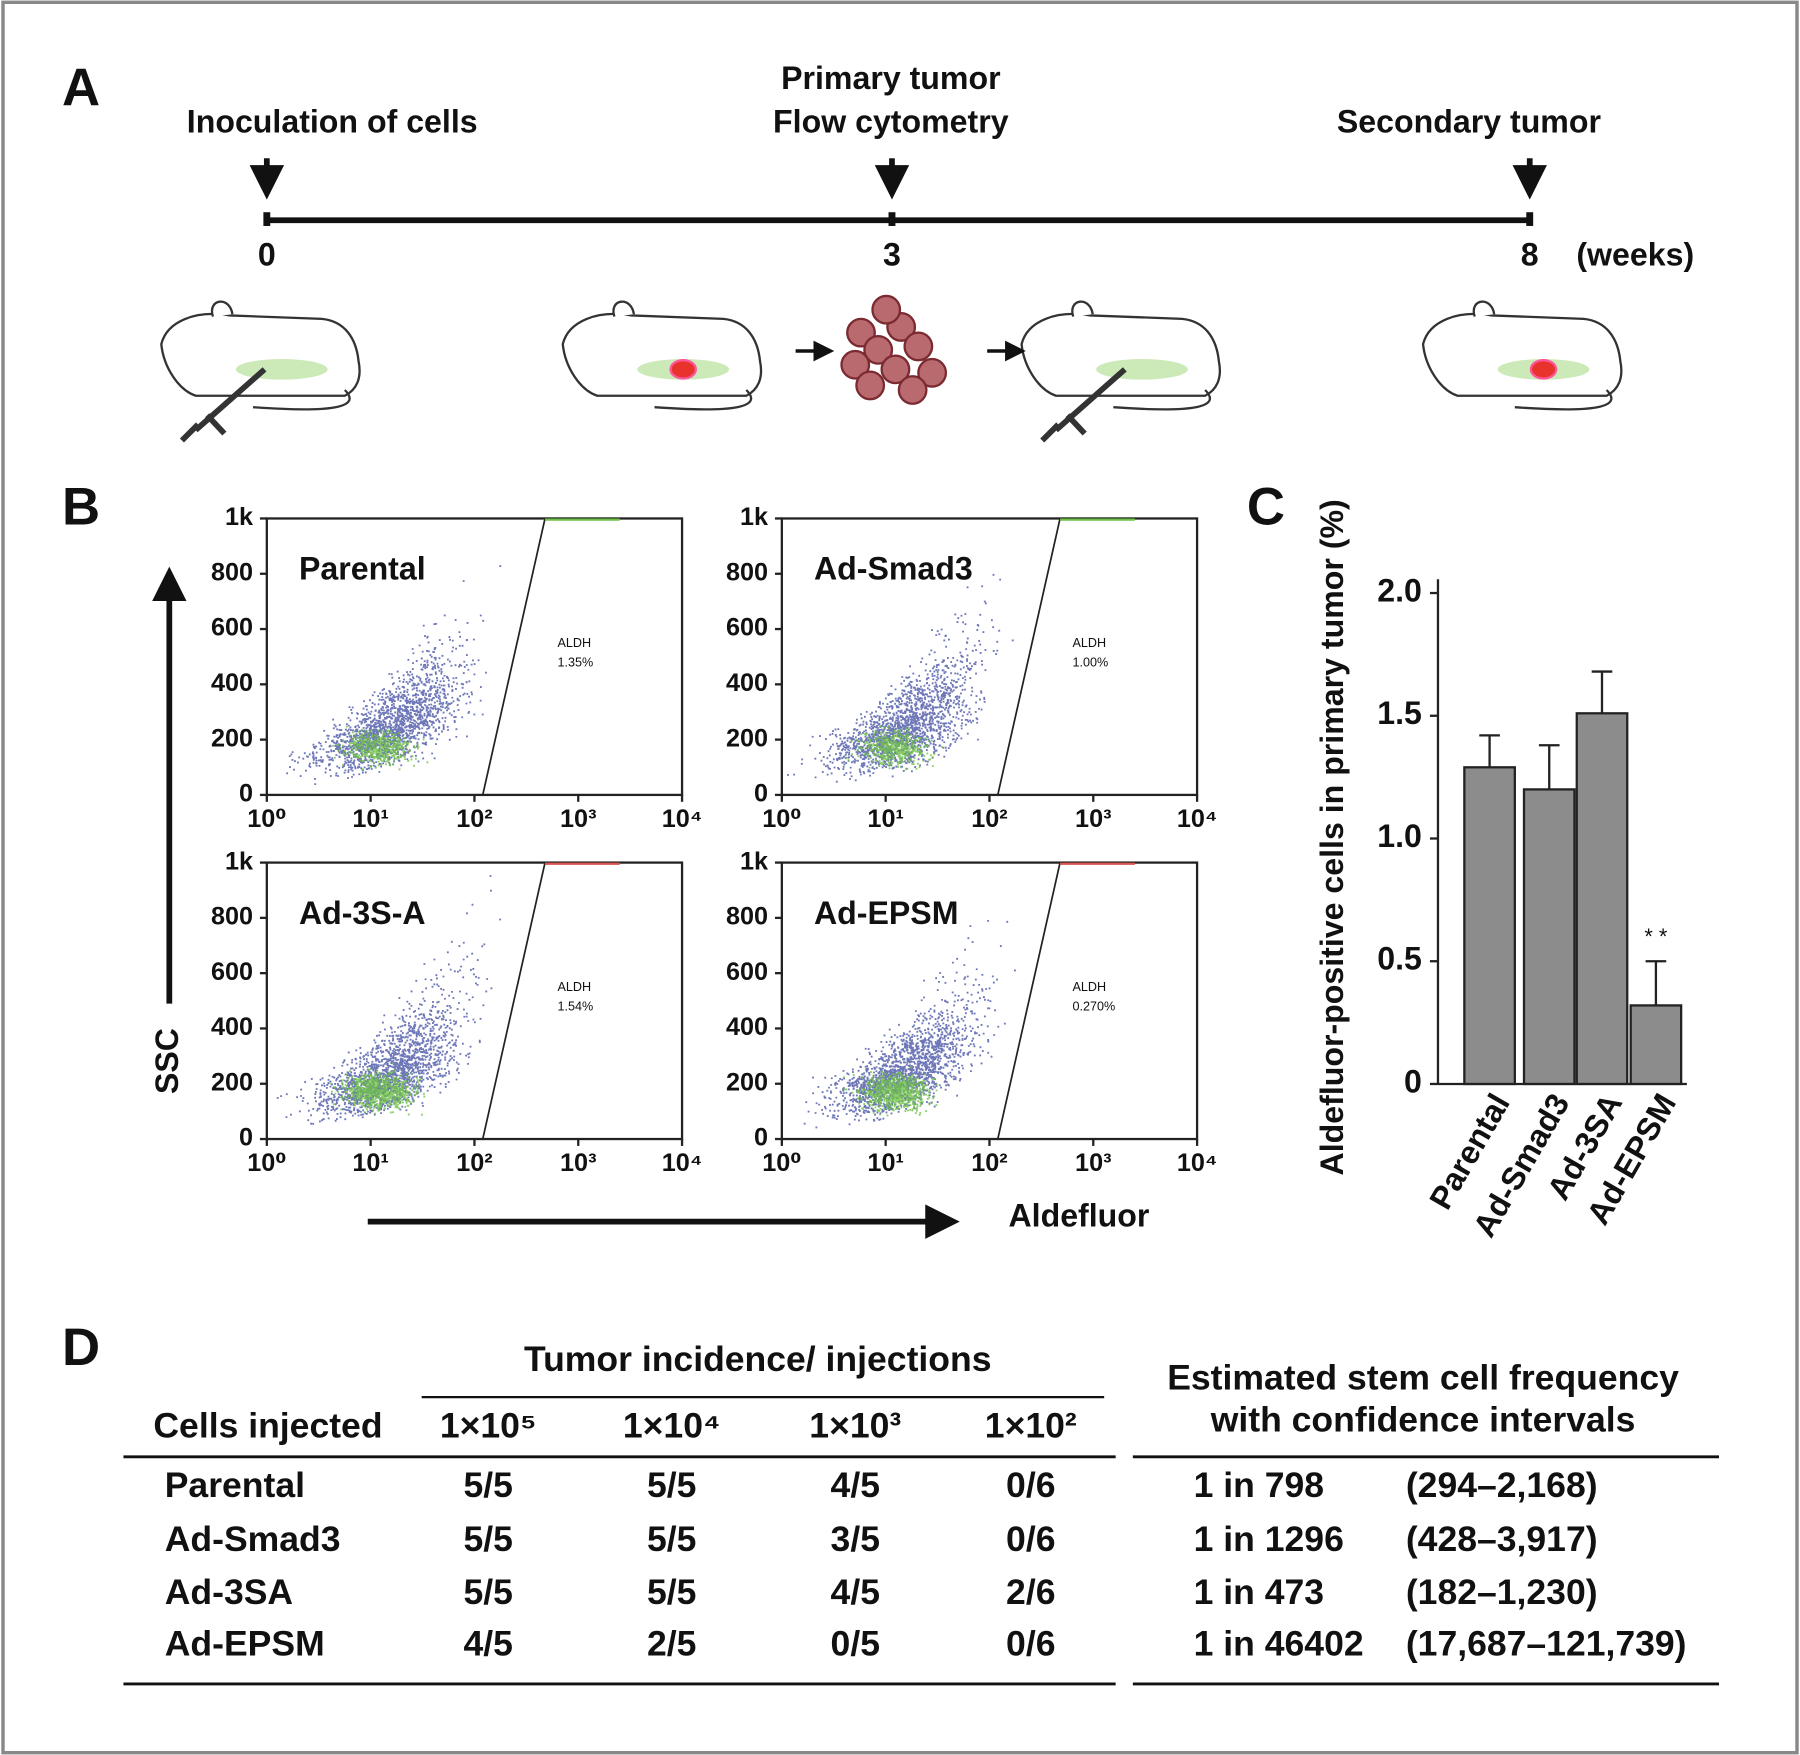 This screenshot has width=1800, height=1755. What do you see at coordinates (253, 1539) in the screenshot?
I see `row-label: Ad-Smad3` at bounding box center [253, 1539].